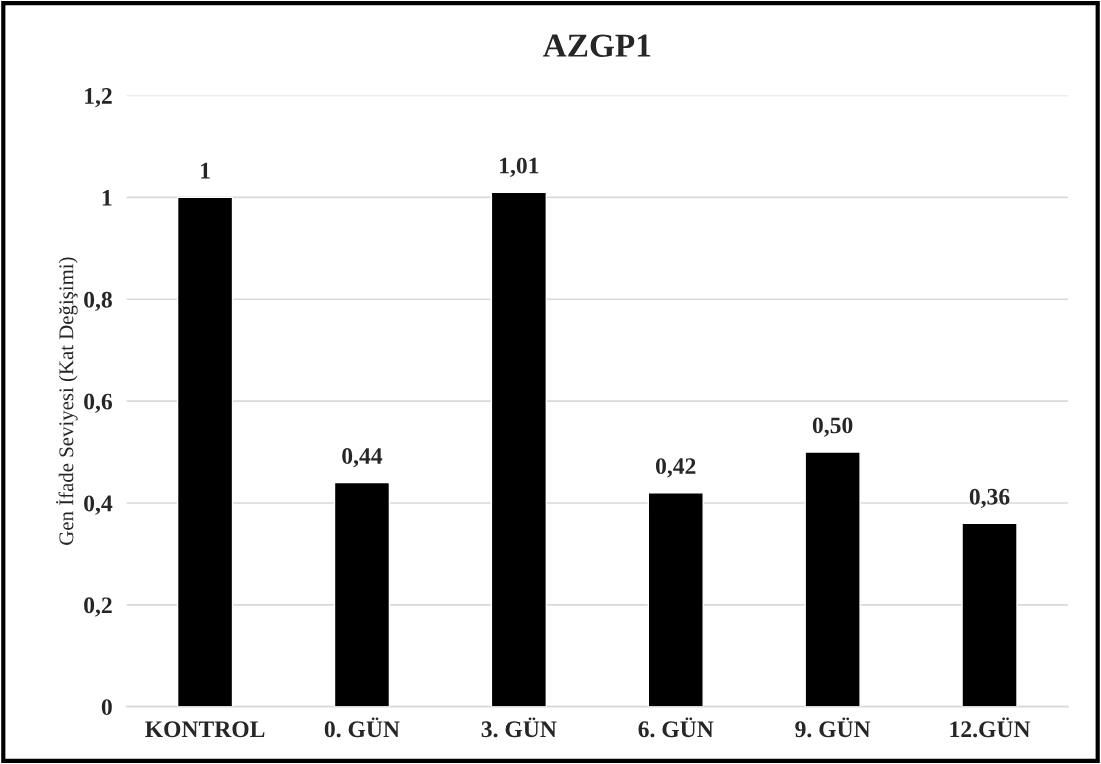  Describe the element at coordinates (107, 197) in the screenshot. I see `y-tick-label: 1` at that location.